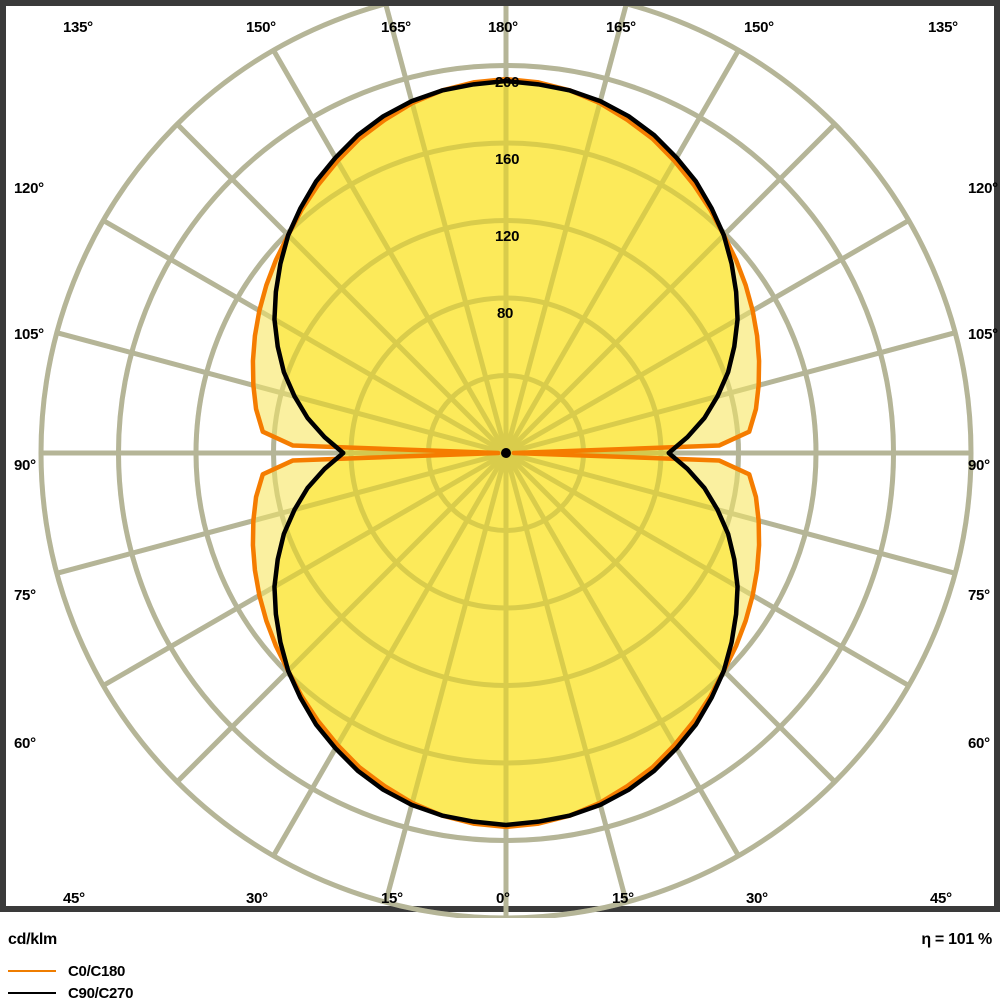 This screenshot has height=1000, width=1000. I want to click on angle-label-top-4: 165°, so click(621, 27).